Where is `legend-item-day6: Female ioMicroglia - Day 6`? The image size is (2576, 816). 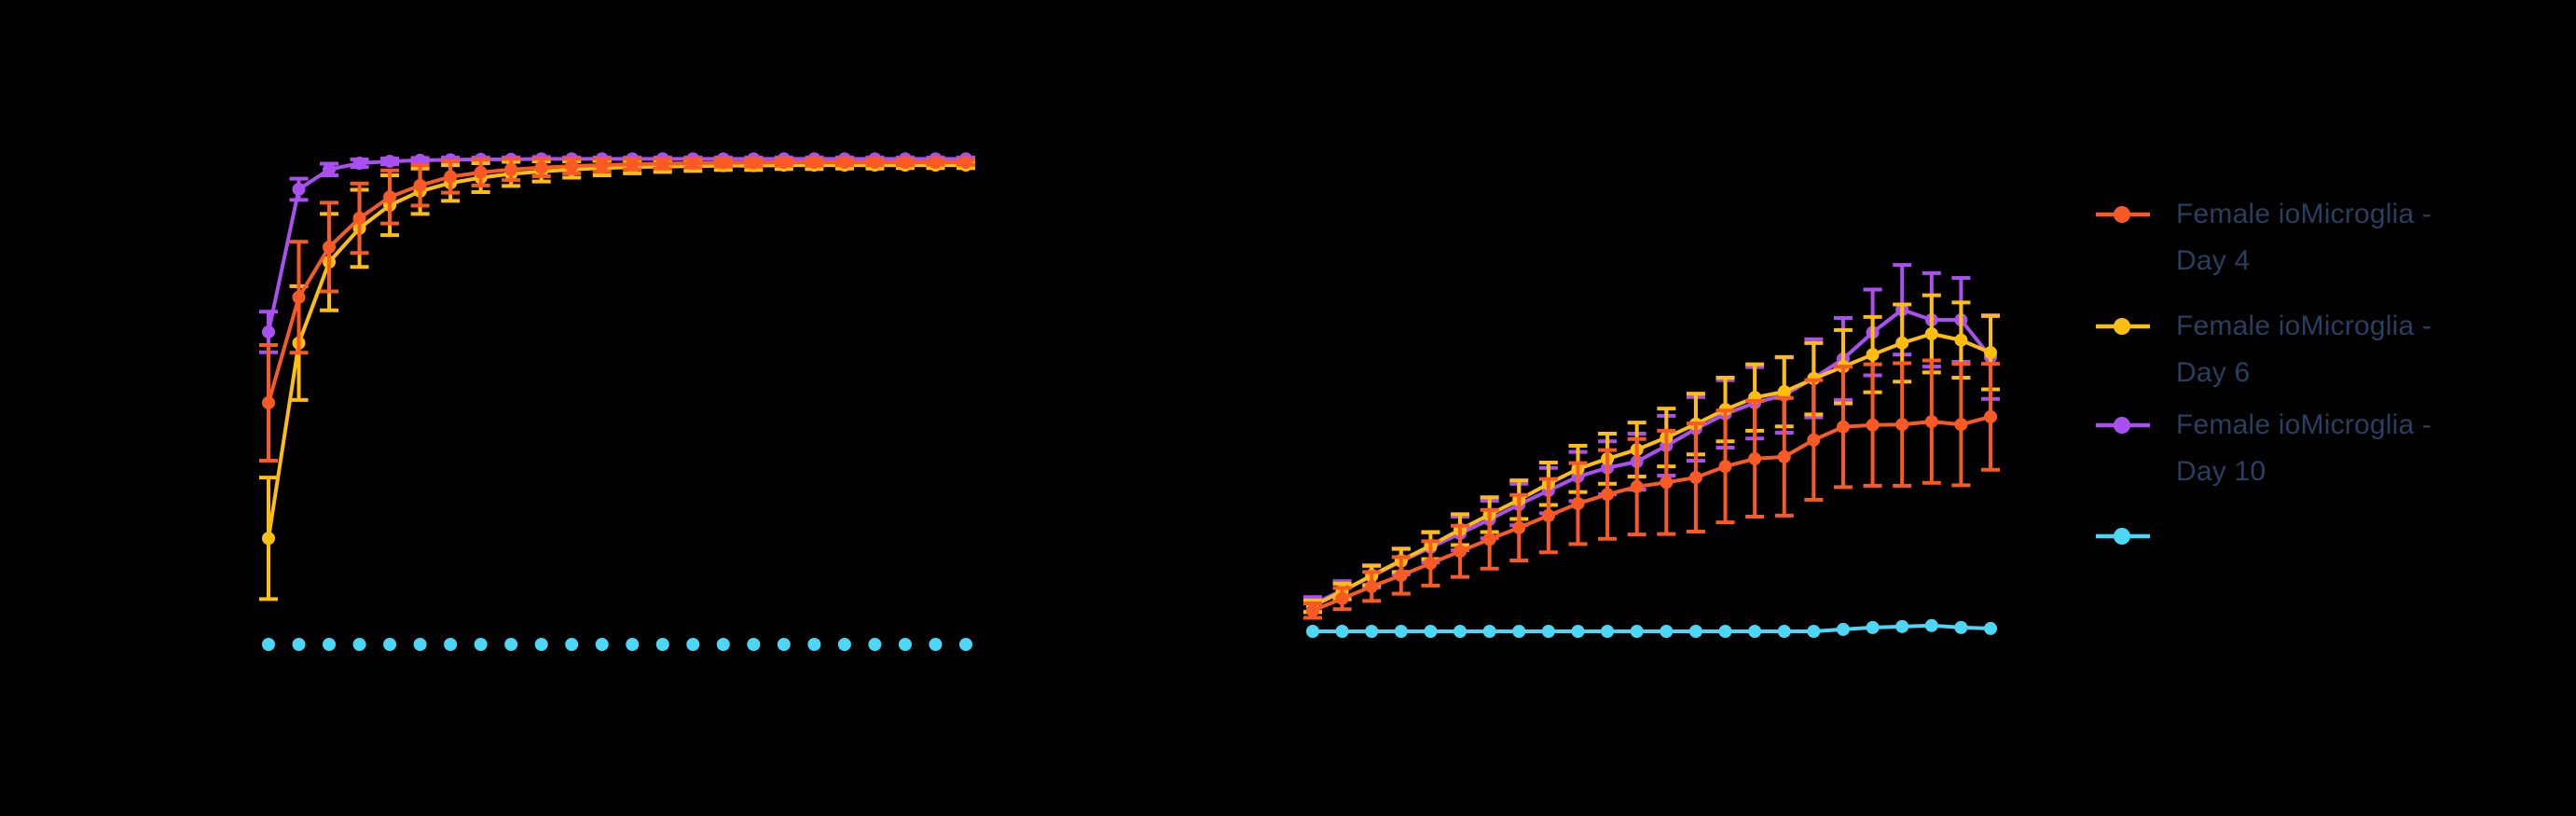 legend-item-day6: Female ioMicroglia - Day 6 is located at coordinates (2291, 349).